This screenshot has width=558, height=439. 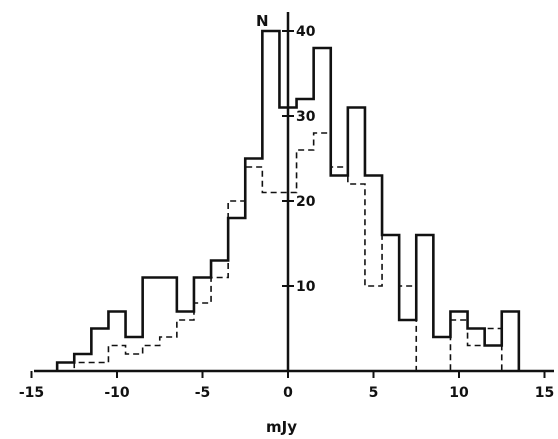 I want to click on x-tick-label: 15, so click(x=544, y=393).